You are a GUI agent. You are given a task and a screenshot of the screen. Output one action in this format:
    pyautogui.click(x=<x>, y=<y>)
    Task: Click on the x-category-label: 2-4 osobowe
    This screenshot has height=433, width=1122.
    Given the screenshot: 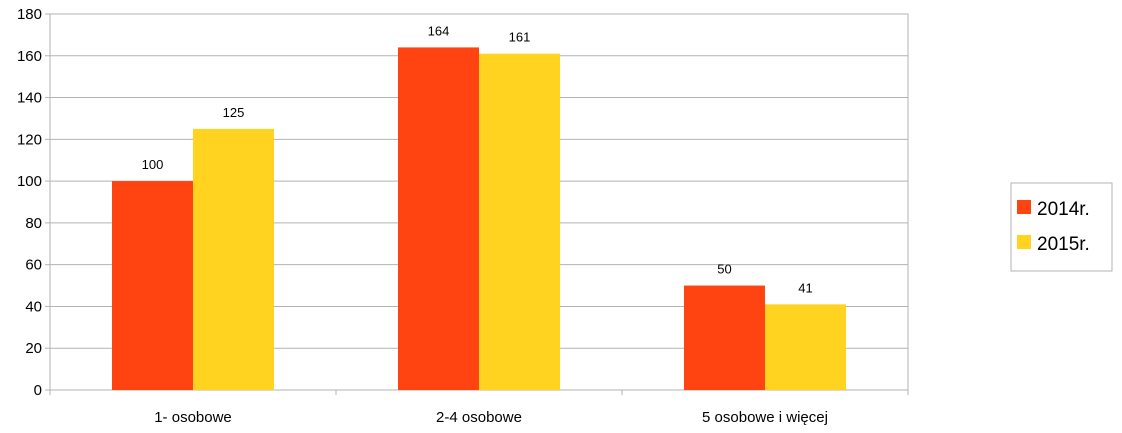 What is the action you would take?
    pyautogui.click(x=479, y=417)
    